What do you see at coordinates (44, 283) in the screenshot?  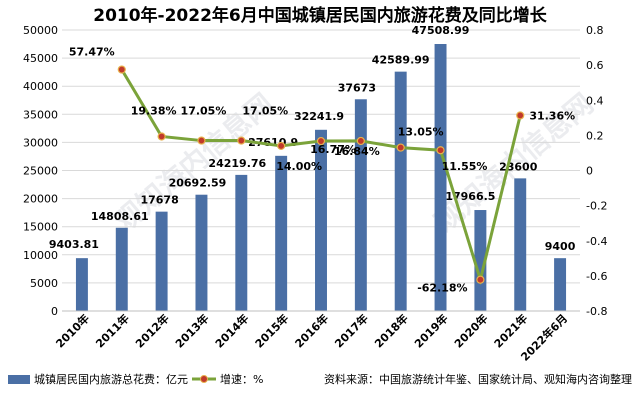 I see `left-tick-label: 5000` at bounding box center [44, 283].